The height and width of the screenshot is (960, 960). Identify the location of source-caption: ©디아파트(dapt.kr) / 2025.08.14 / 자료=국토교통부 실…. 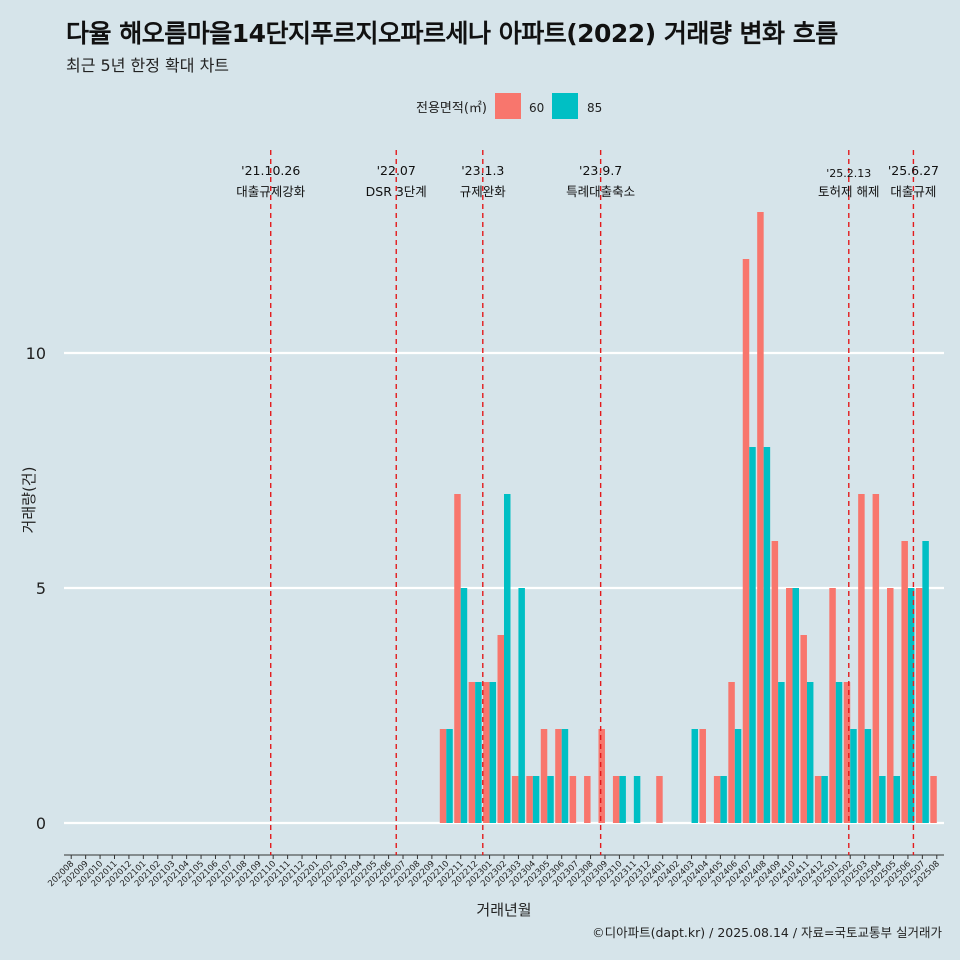
(767, 932).